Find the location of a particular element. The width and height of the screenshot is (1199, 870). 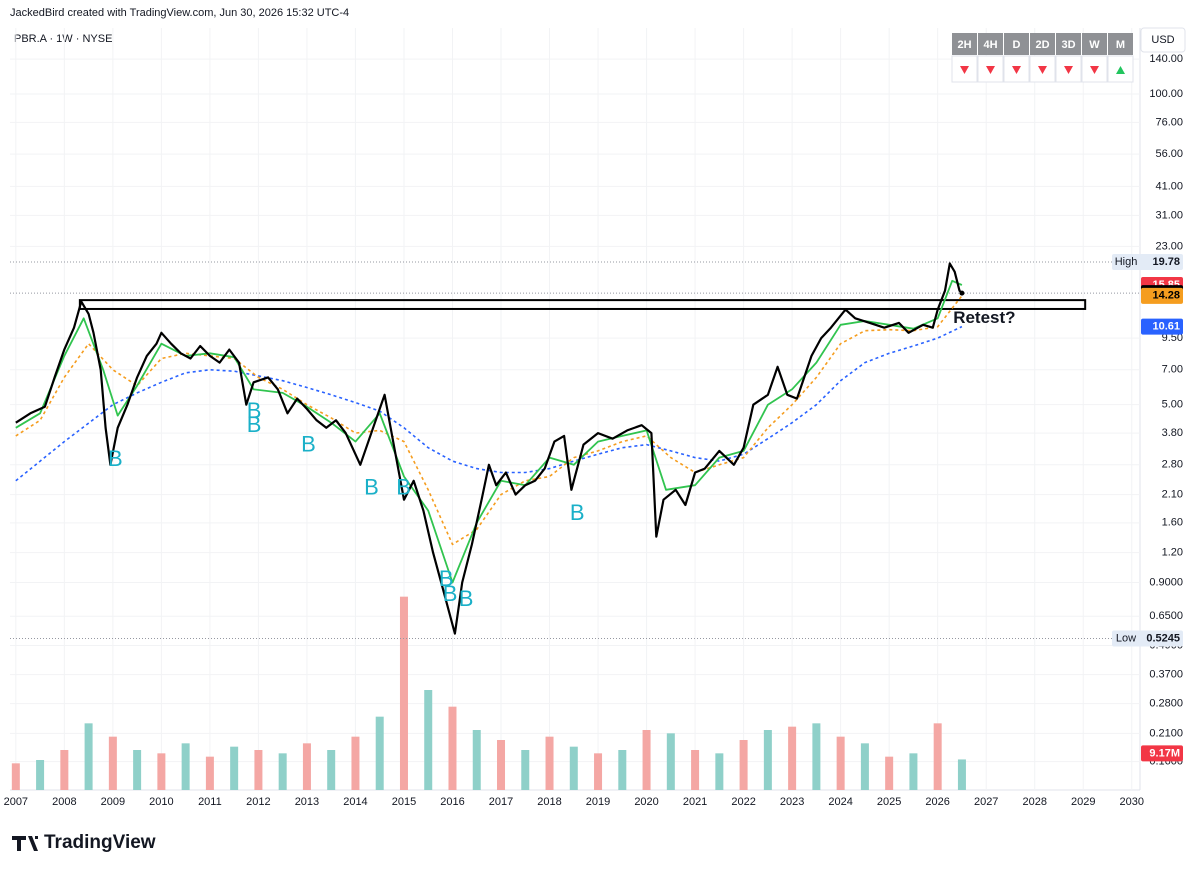

y-tick-label: 0.3700 is located at coordinates (1166, 675).